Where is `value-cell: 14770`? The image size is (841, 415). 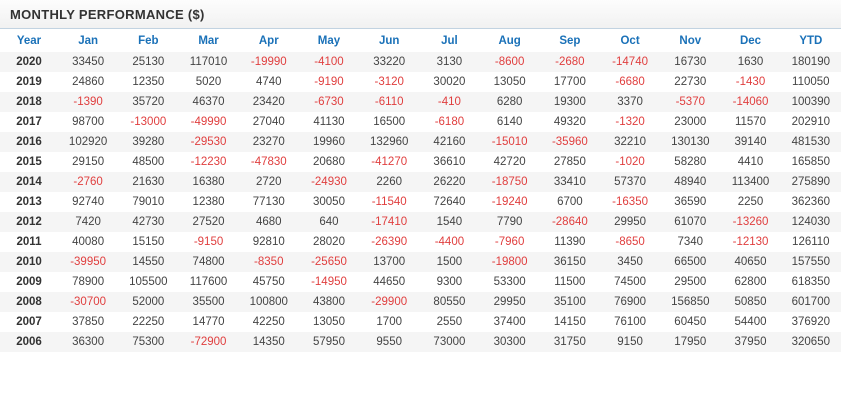 value-cell: 14770 is located at coordinates (208, 322).